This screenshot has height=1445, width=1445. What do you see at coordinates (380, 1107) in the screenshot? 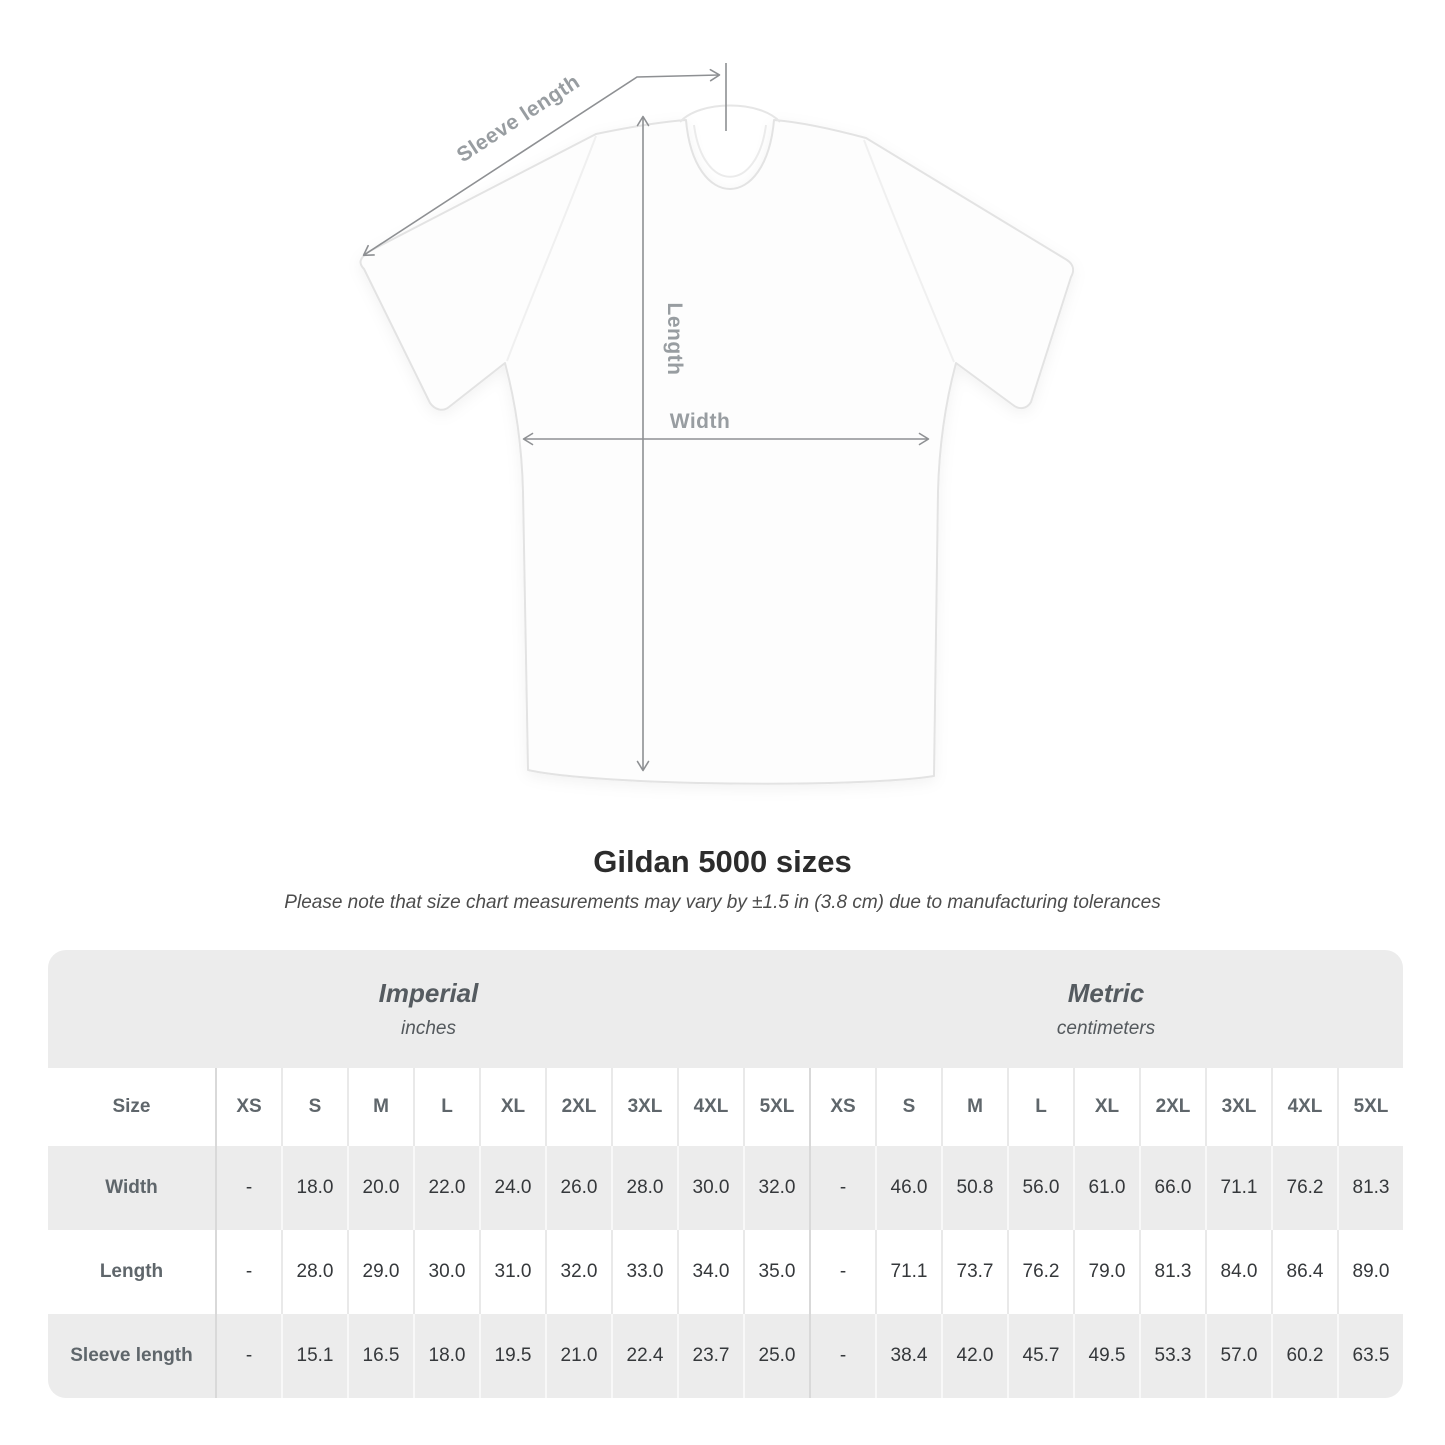
I see `size-header-imperial-m: M` at bounding box center [380, 1107].